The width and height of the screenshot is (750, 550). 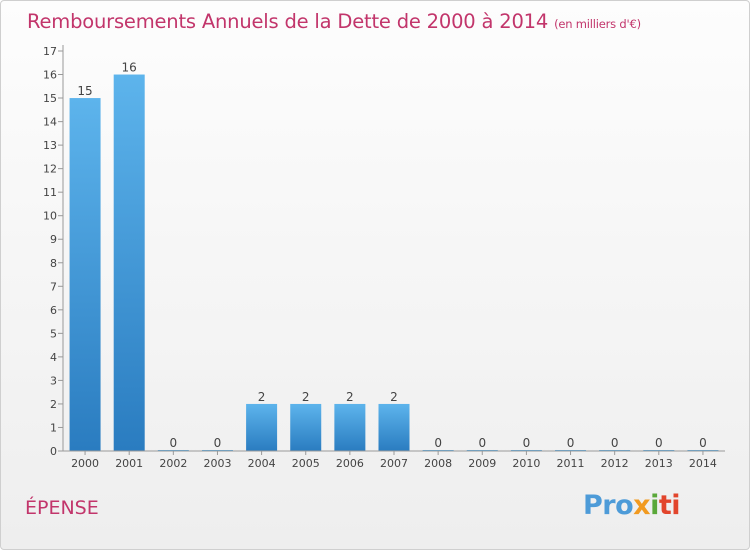 I want to click on y-tick-label: 17, so click(x=50, y=51).